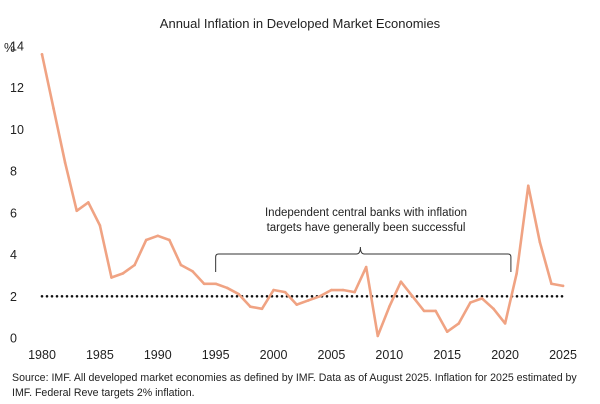 The height and width of the screenshot is (404, 600). What do you see at coordinates (505, 355) in the screenshot?
I see `x-tick-2020: 2020` at bounding box center [505, 355].